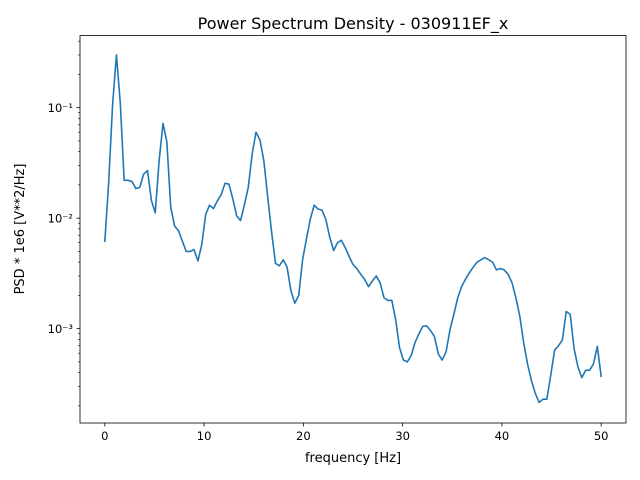  What do you see at coordinates (61, 329) in the screenshot?
I see `y-tick-label: 10⁻³` at bounding box center [61, 329].